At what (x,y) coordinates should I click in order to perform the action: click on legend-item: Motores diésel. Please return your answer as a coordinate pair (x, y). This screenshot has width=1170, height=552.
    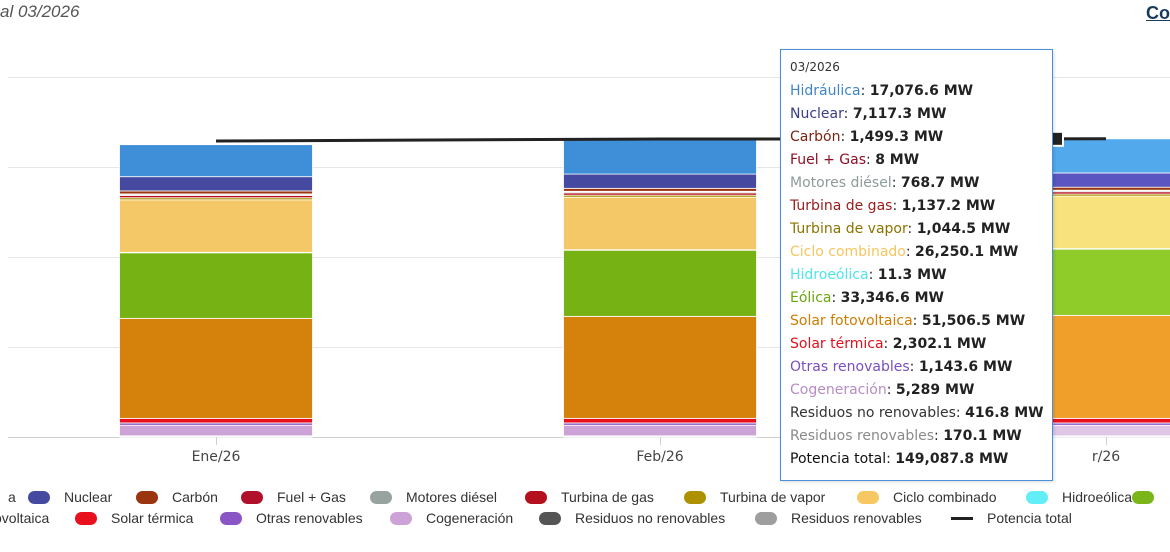
    Looking at the image, I should click on (433, 497).